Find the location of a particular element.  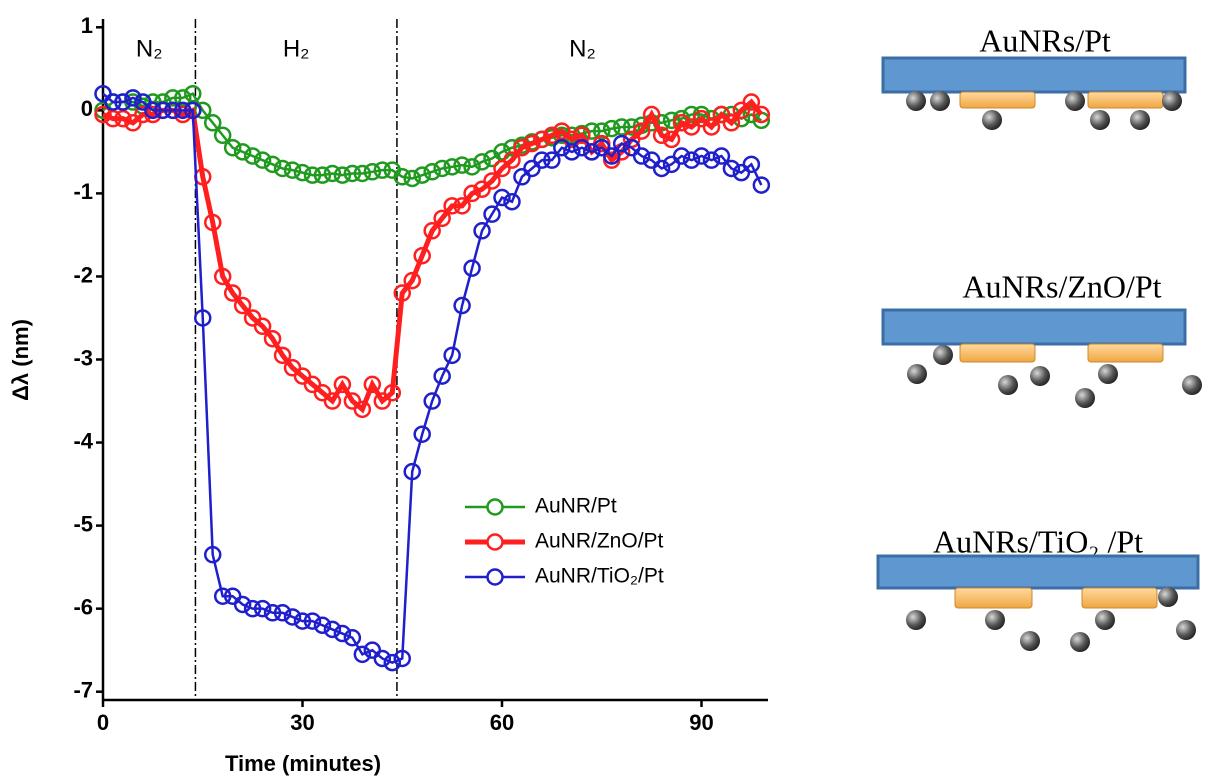

y-tick-label: -1 is located at coordinates (83, 191).